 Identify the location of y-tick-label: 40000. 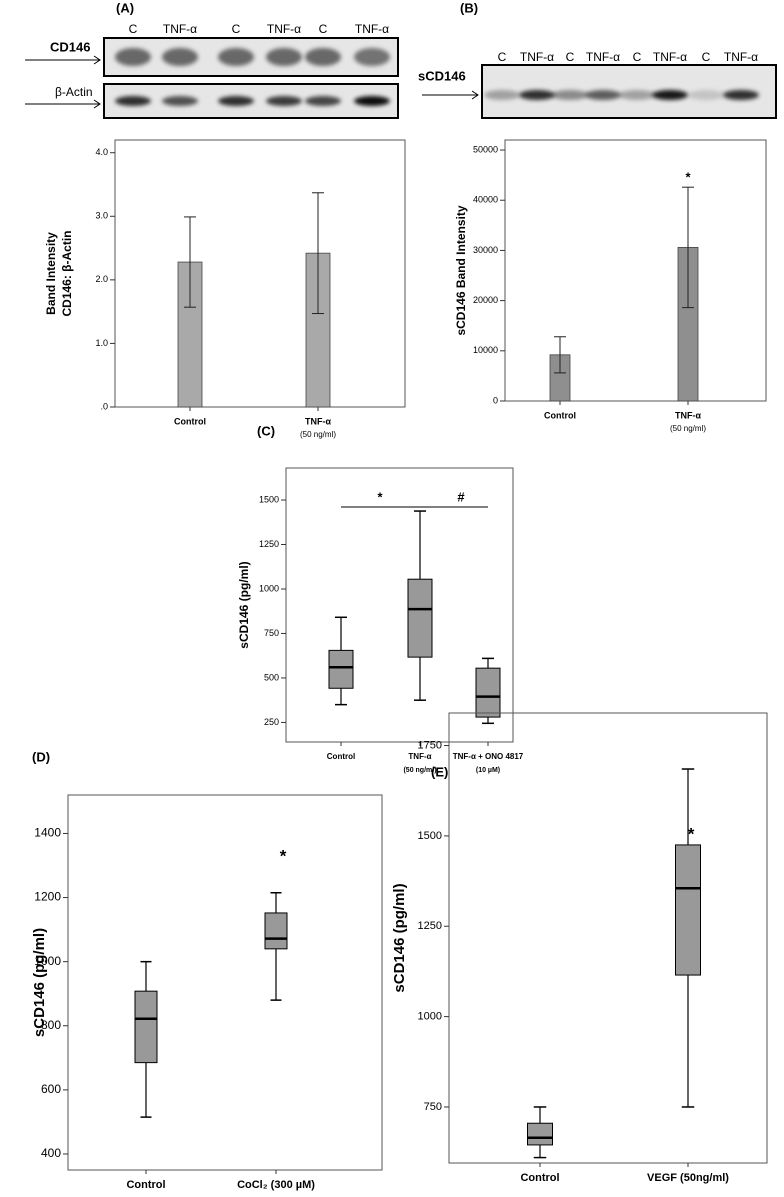
(485, 200).